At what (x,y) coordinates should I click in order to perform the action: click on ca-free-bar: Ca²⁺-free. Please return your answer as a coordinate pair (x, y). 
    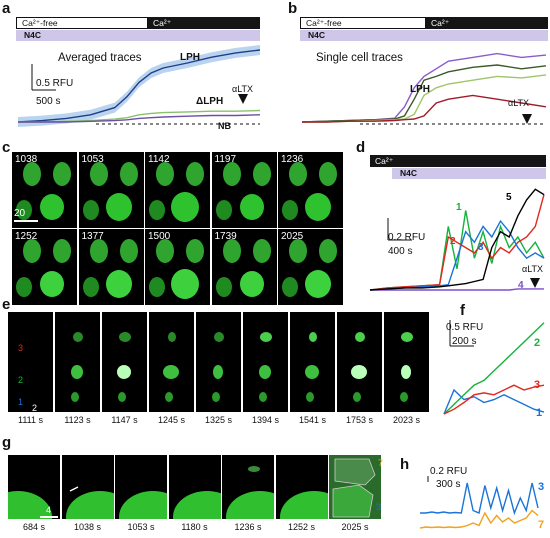
    Looking at the image, I should click on (82, 23).